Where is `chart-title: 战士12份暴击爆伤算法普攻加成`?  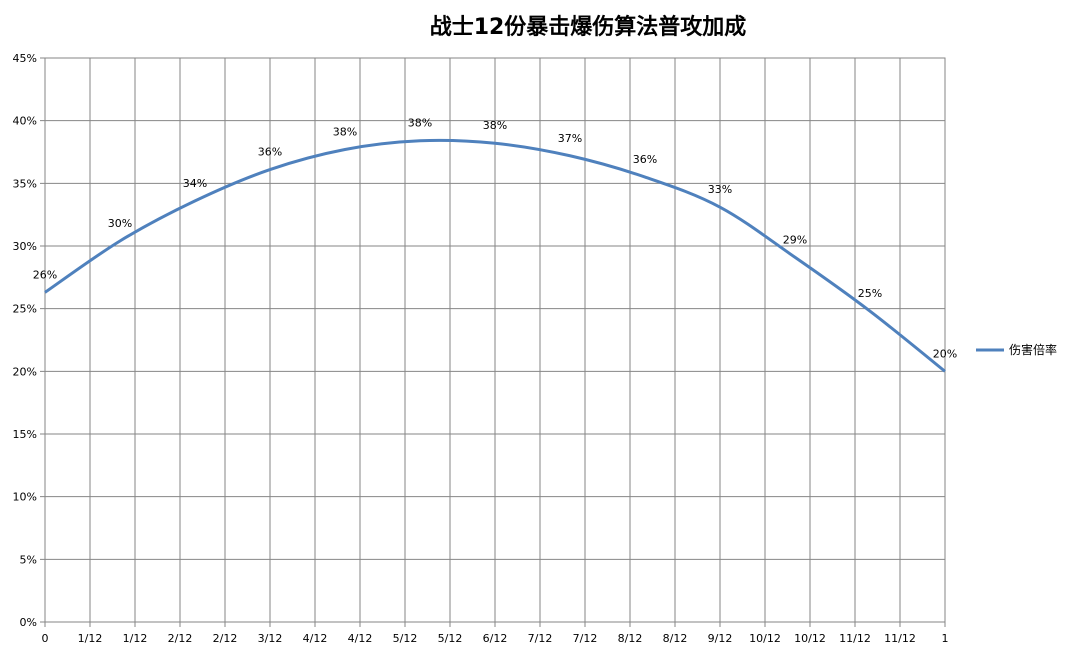
chart-title: 战士12份暴击爆伤算法普攻加成 is located at coordinates (588, 27).